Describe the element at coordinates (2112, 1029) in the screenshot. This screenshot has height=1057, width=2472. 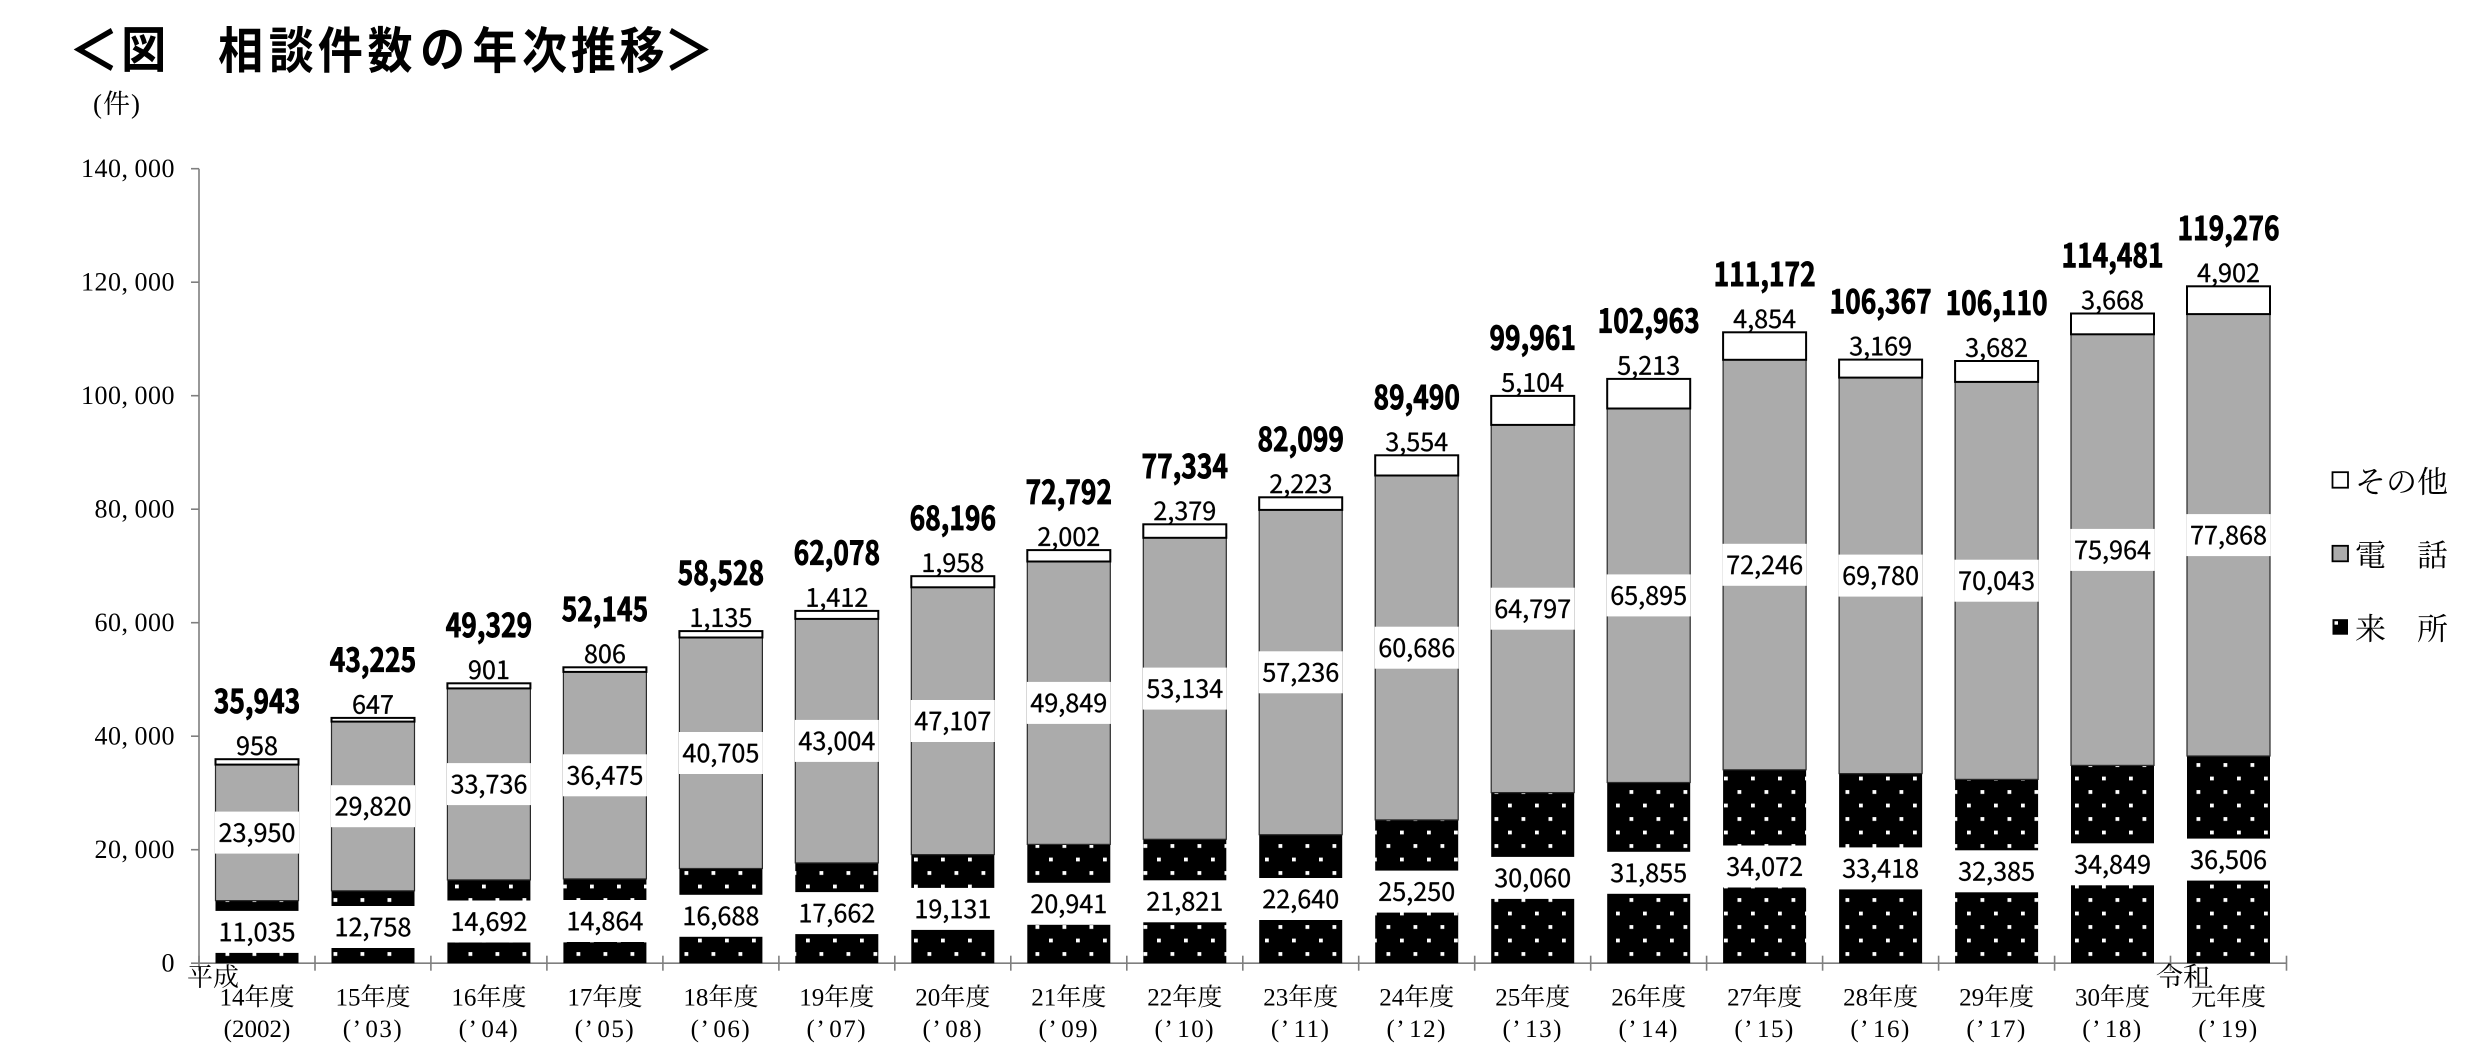
I see `svg-text:(’18): (’ 18)` at that location.